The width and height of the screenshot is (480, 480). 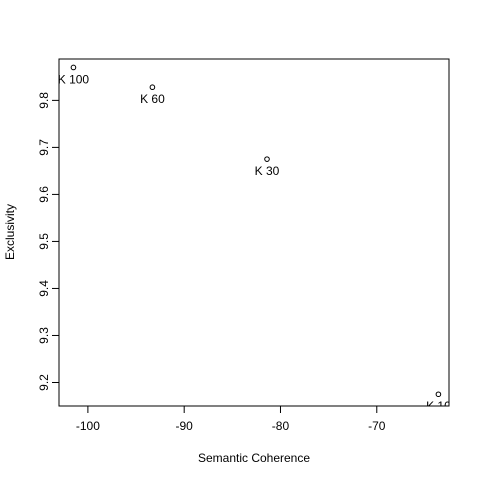 What do you see at coordinates (152, 99) in the screenshot?
I see `point-label: K 60` at bounding box center [152, 99].